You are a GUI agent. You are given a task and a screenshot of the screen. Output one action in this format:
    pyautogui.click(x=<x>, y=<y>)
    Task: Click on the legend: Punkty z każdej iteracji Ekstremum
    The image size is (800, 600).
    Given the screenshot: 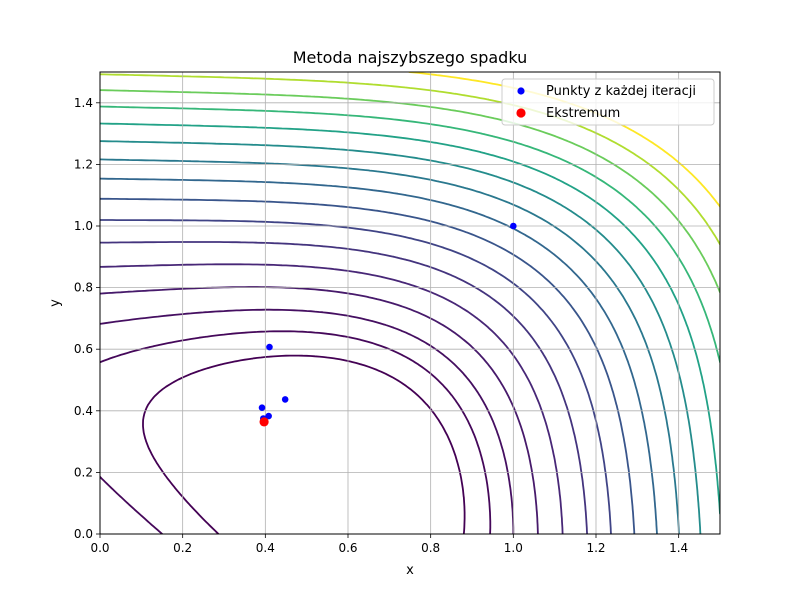 What is the action you would take?
    pyautogui.click(x=608, y=102)
    